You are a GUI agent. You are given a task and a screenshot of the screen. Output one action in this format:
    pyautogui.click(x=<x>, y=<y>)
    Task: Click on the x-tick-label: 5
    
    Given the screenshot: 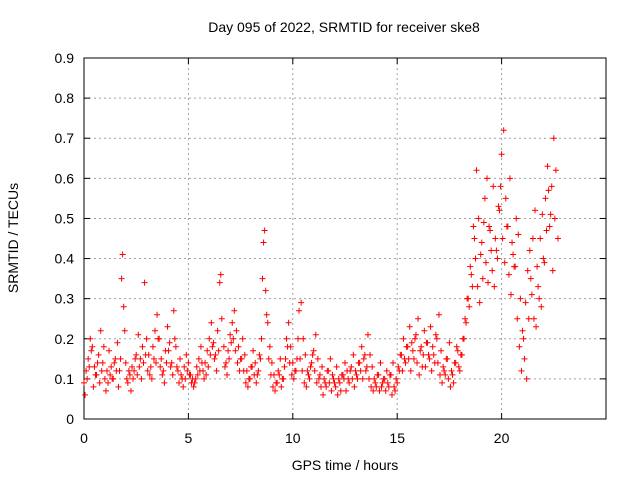 What is the action you would take?
    pyautogui.click(x=189, y=438)
    